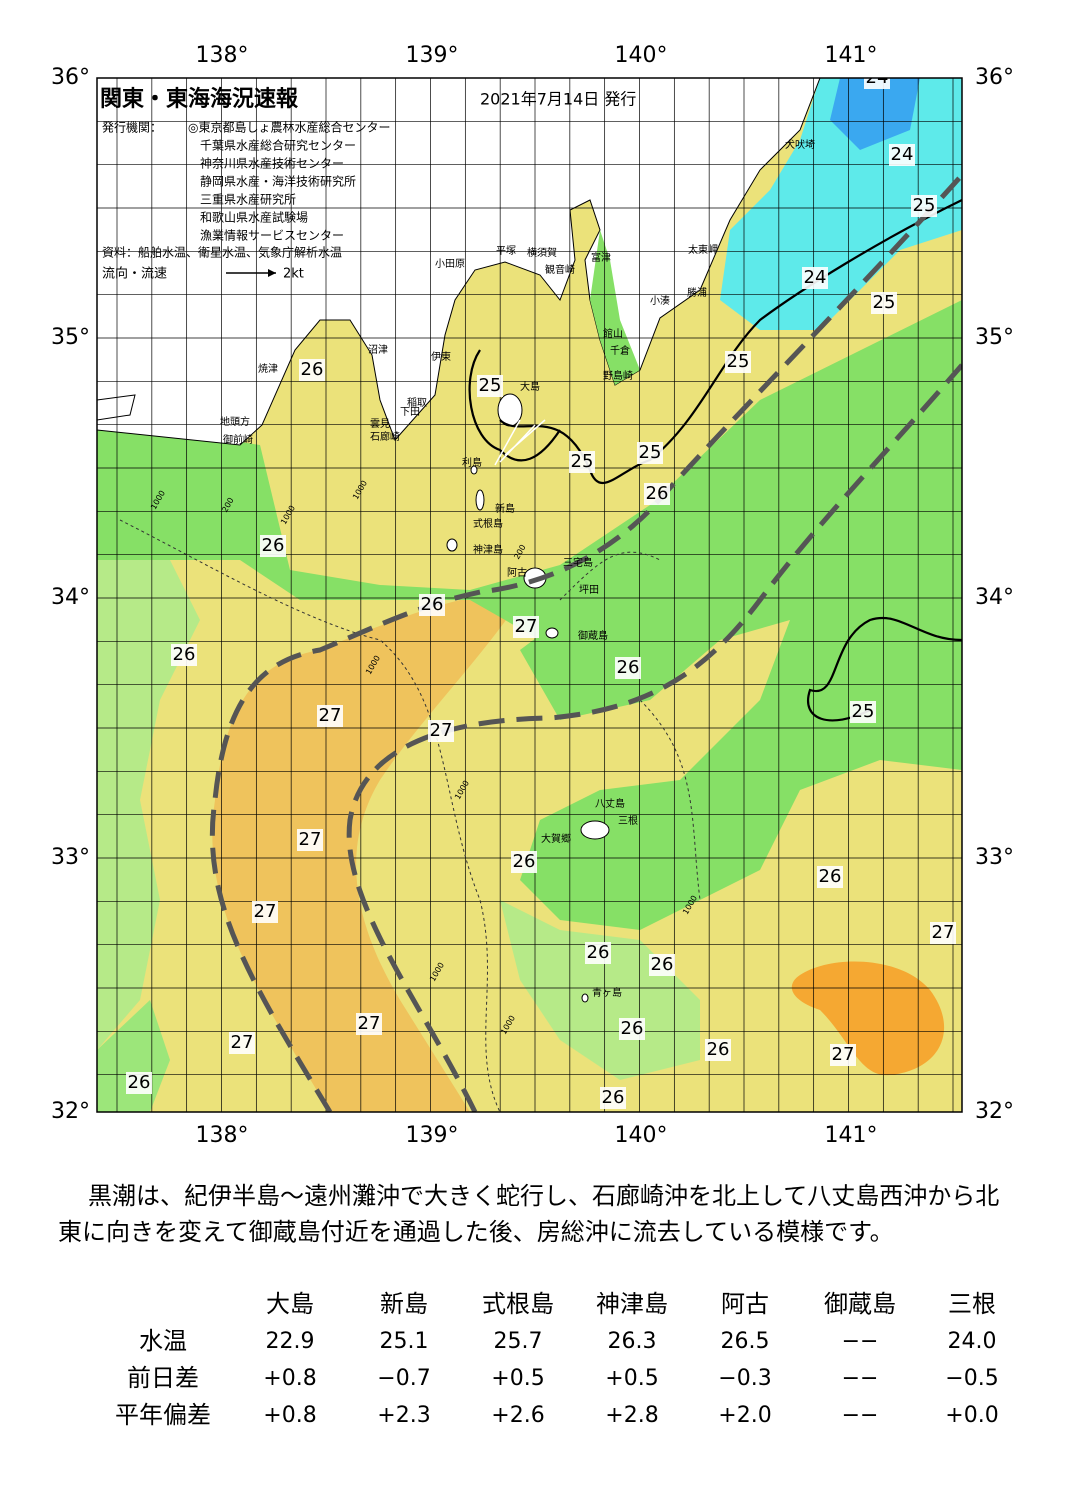 This screenshot has height=1505, width=1065. Describe the element at coordinates (875, 114) in the screenshot. I see `sea-coldest` at that location.